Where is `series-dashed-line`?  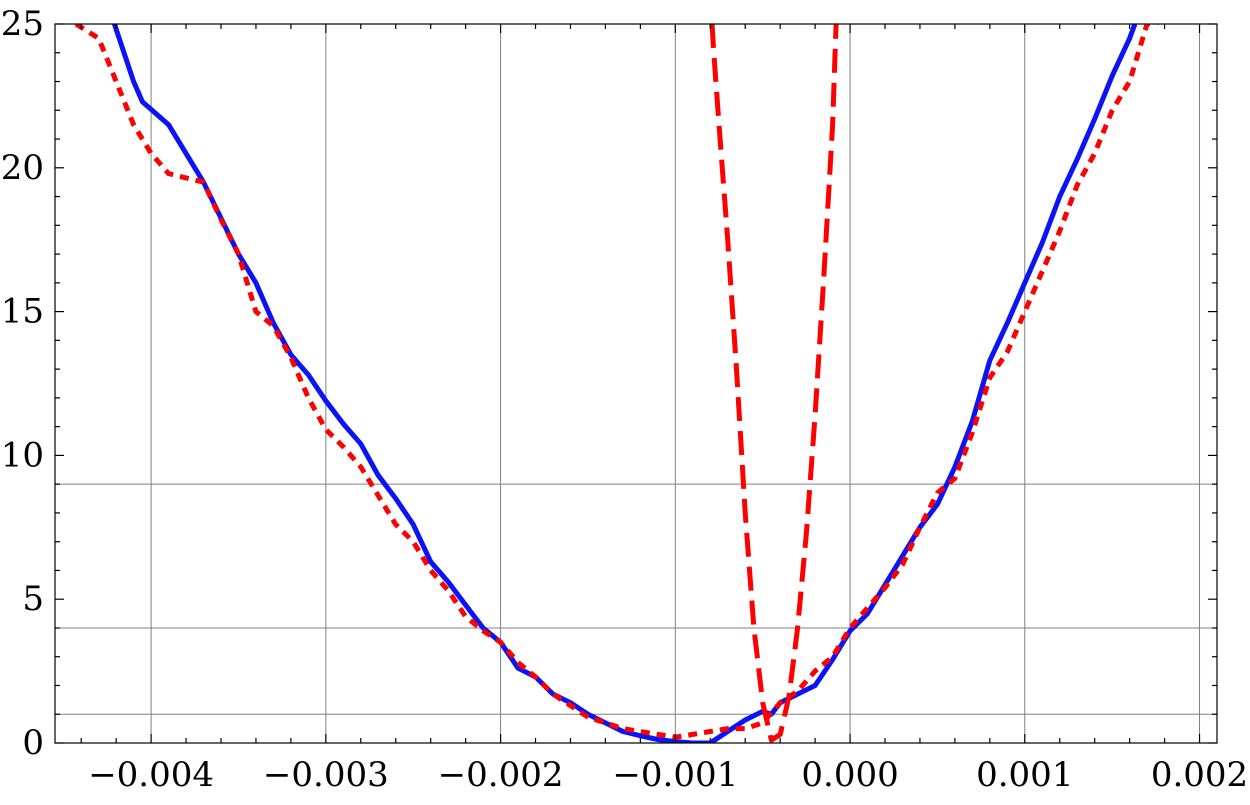
series-dashed-line is located at coordinates (774, 383).